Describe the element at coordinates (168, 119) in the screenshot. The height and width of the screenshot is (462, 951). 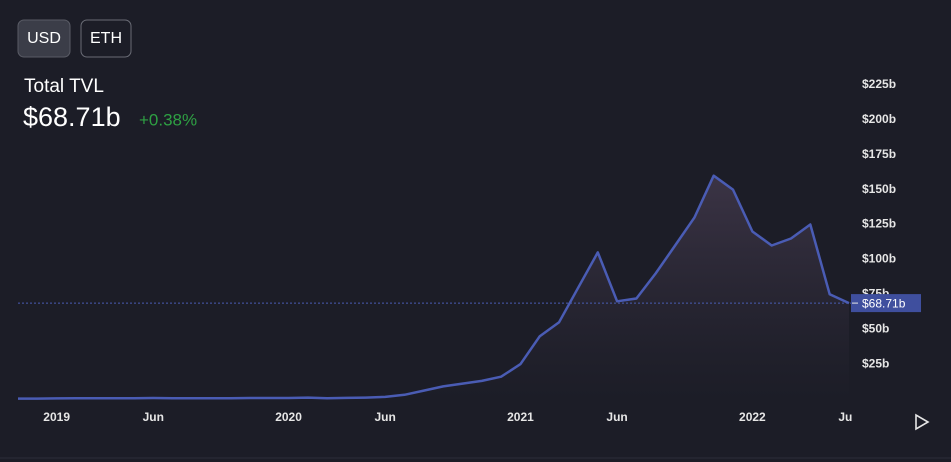
I see `change: +0.38%` at that location.